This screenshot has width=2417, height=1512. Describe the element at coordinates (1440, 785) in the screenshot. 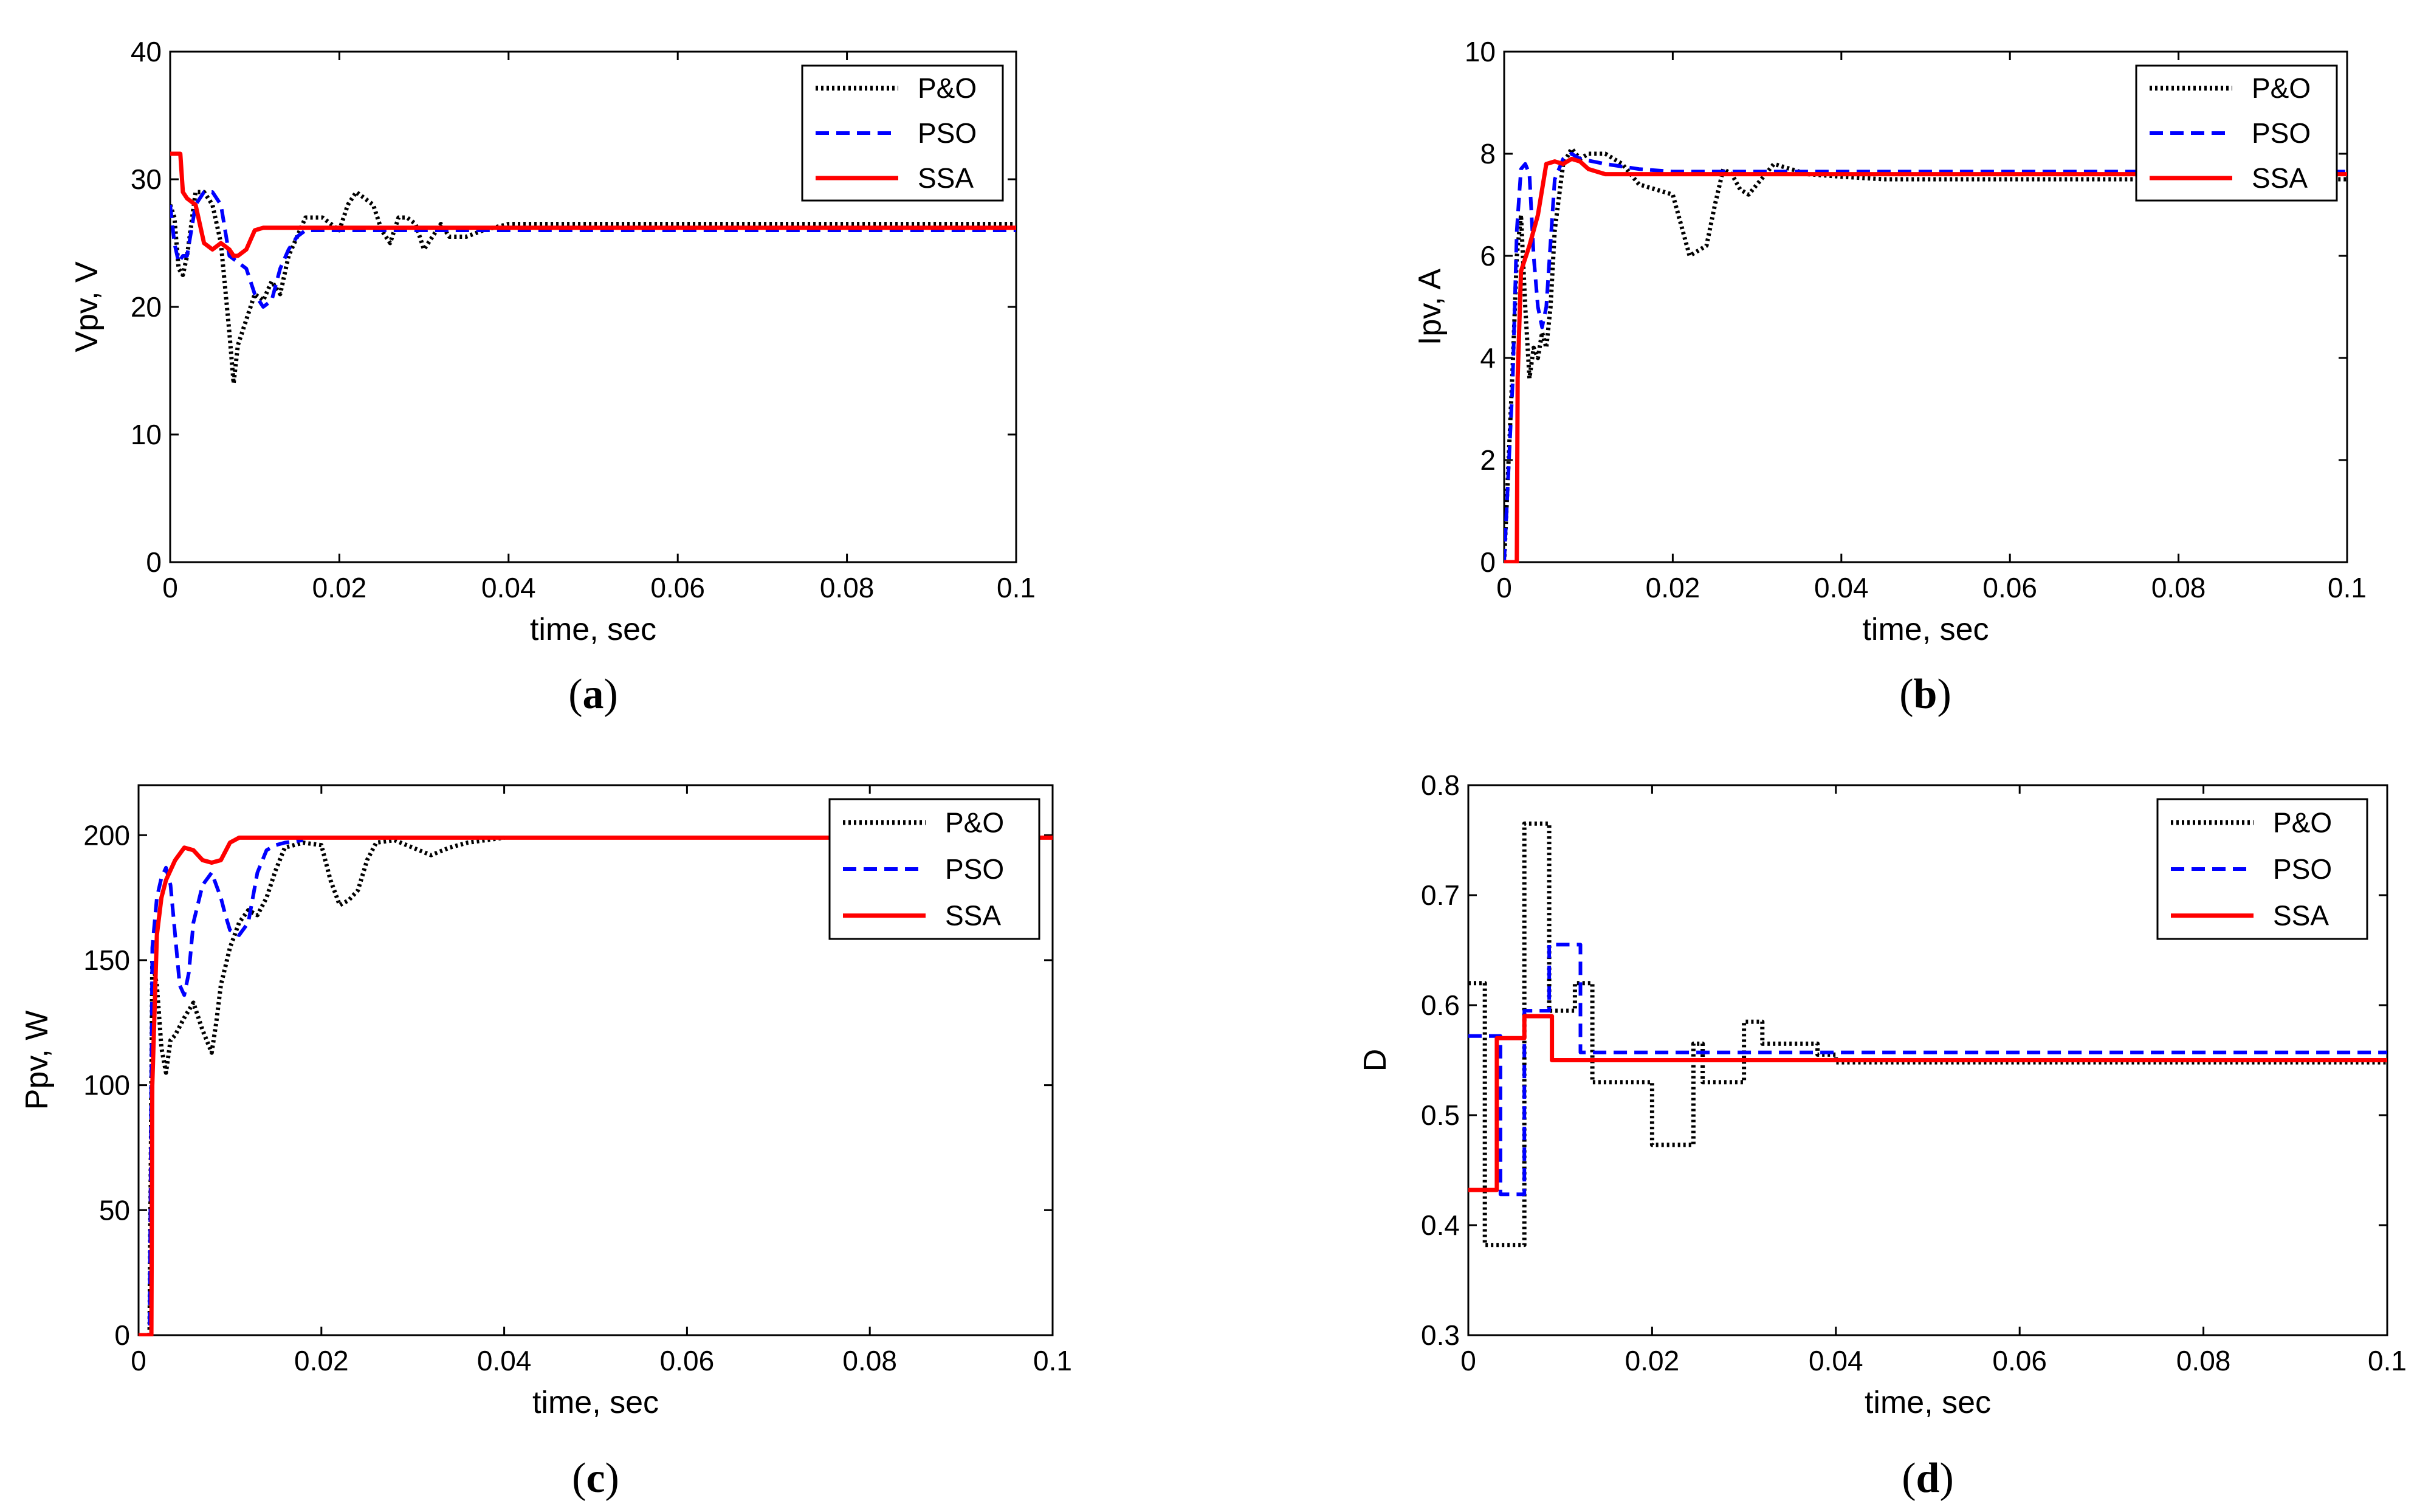

I see `y-tick-label: 0.8` at that location.